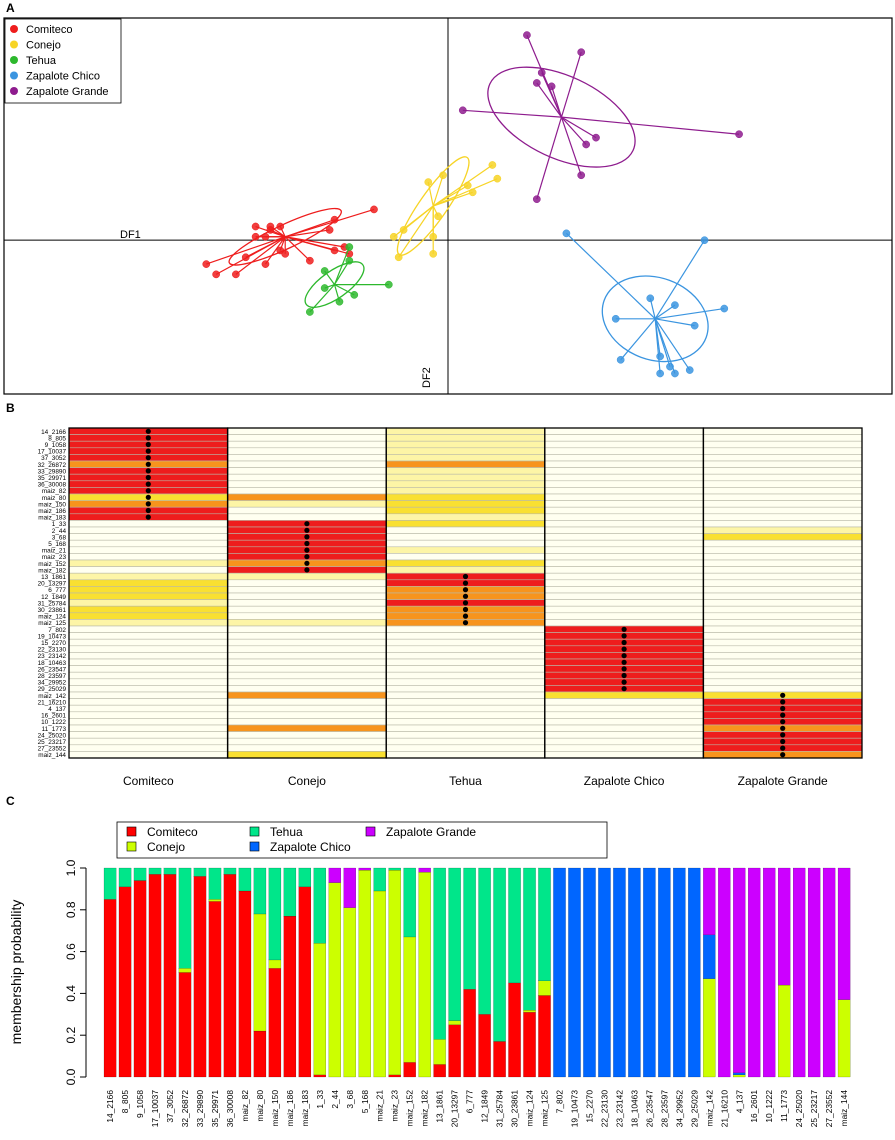  Describe the element at coordinates (148, 781) in the screenshot. I see `column-label-comiteco: Comiteco` at that location.